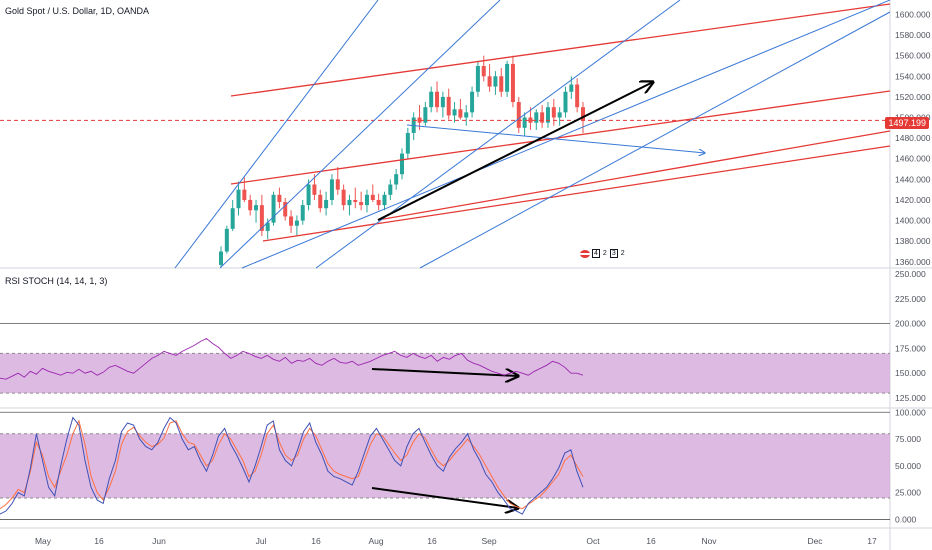 This screenshot has height=550, width=932. I want to click on rsi-axis-label: 175.000, so click(910, 348).